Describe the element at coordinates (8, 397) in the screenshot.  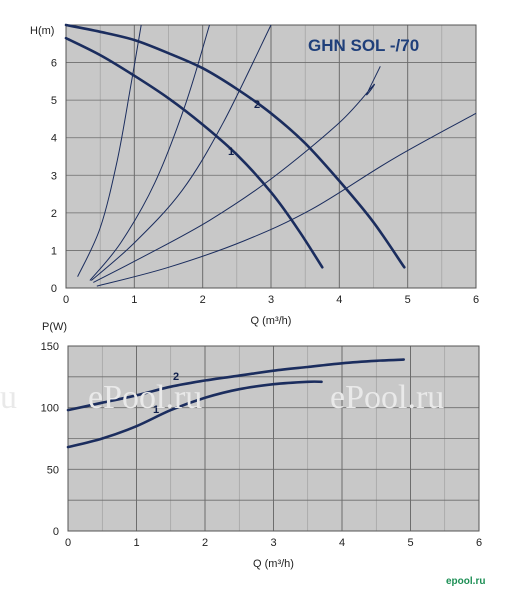
I see `watermark-text-partial: u` at that location.